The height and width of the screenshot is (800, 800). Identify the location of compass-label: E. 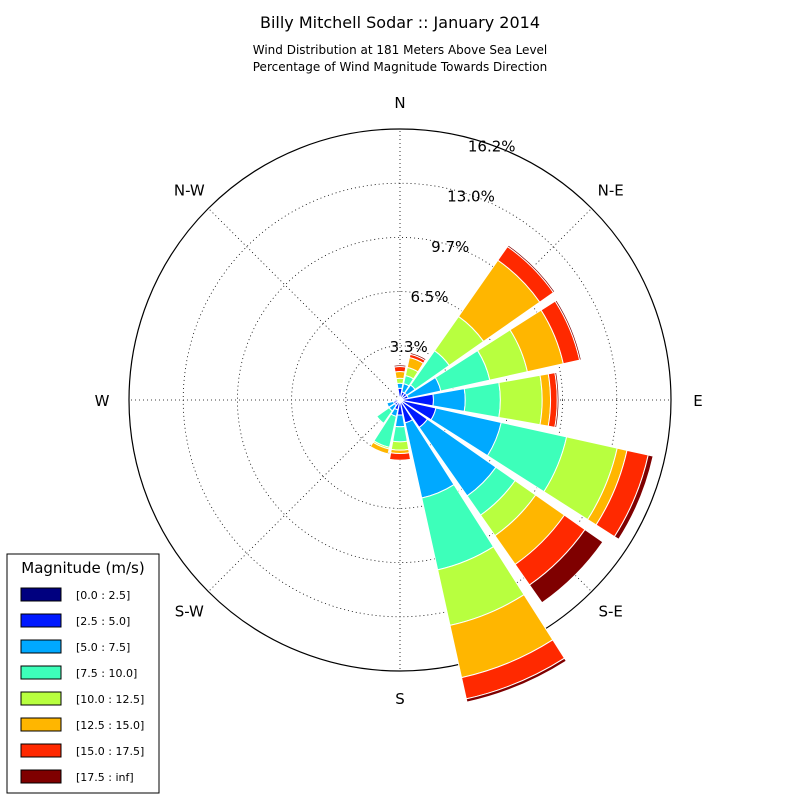
(697, 401).